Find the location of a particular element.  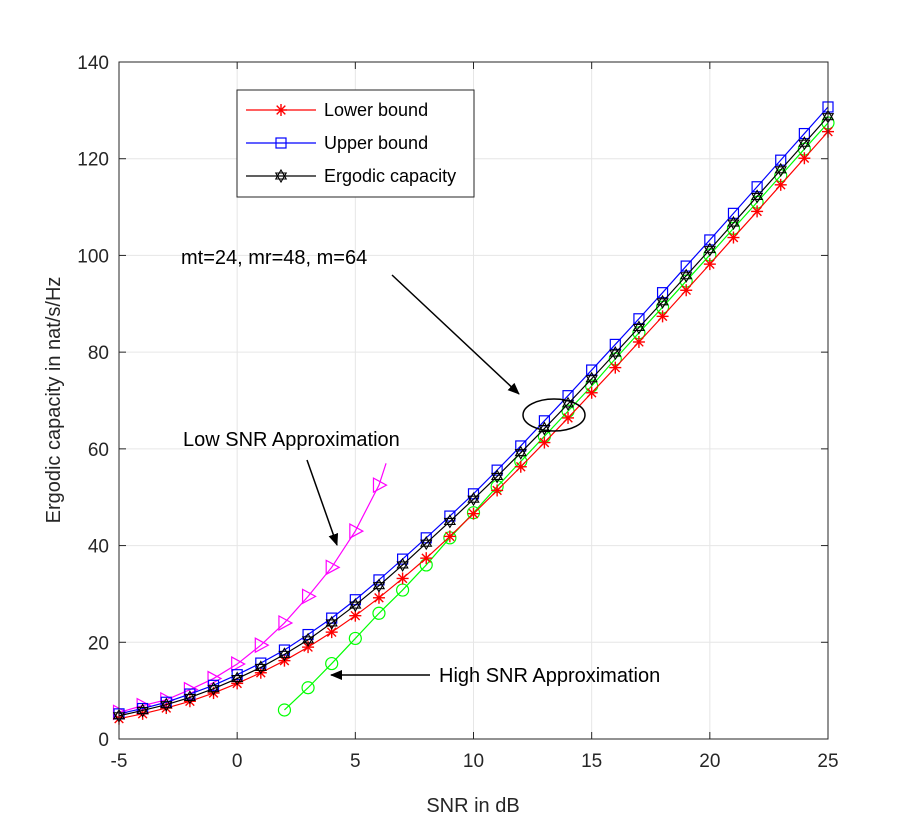

annotation-high-text: High SNR Approximation is located at coordinates (549, 676).